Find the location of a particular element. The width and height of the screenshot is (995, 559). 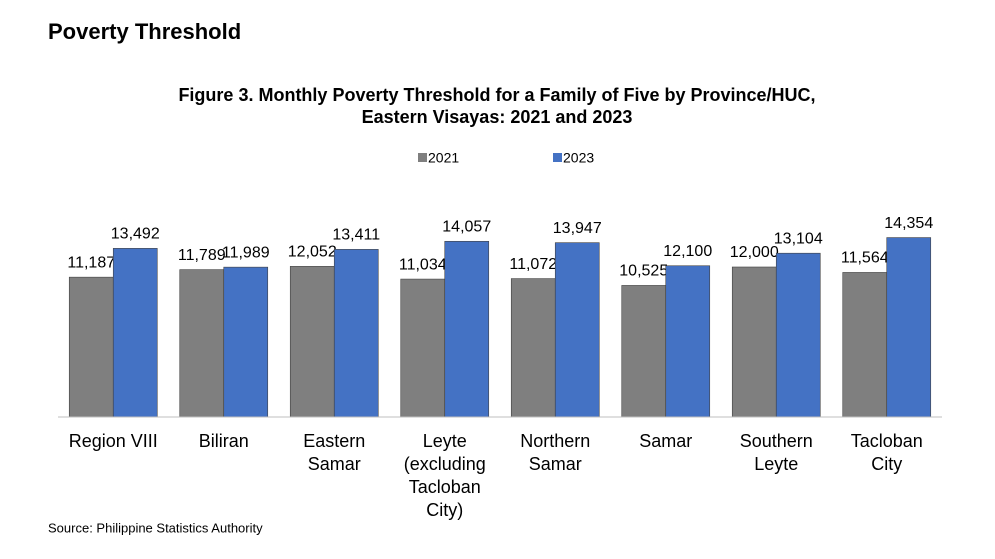

value-label: 12,000 is located at coordinates (754, 252).